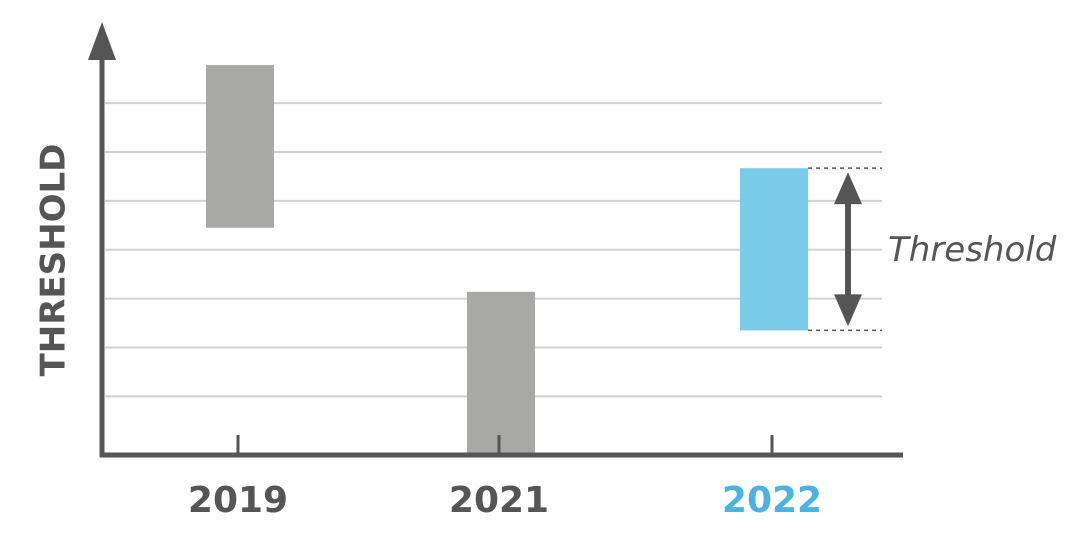 Image resolution: width=1080 pixels, height=559 pixels. Describe the element at coordinates (772, 500) in the screenshot. I see `x-tick-label: 2022` at that location.